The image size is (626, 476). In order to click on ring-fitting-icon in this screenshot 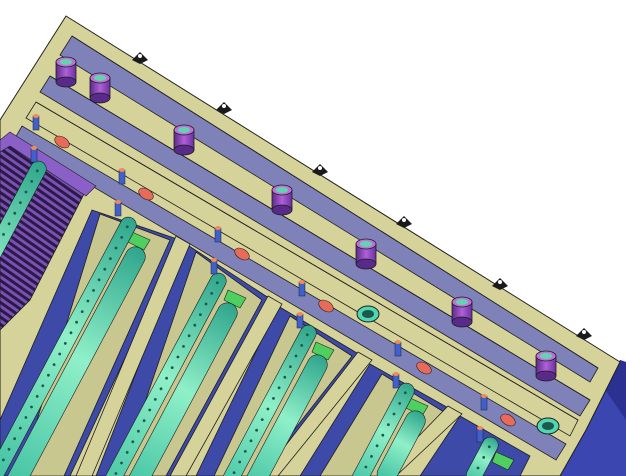, I will do `click(368, 314)`.